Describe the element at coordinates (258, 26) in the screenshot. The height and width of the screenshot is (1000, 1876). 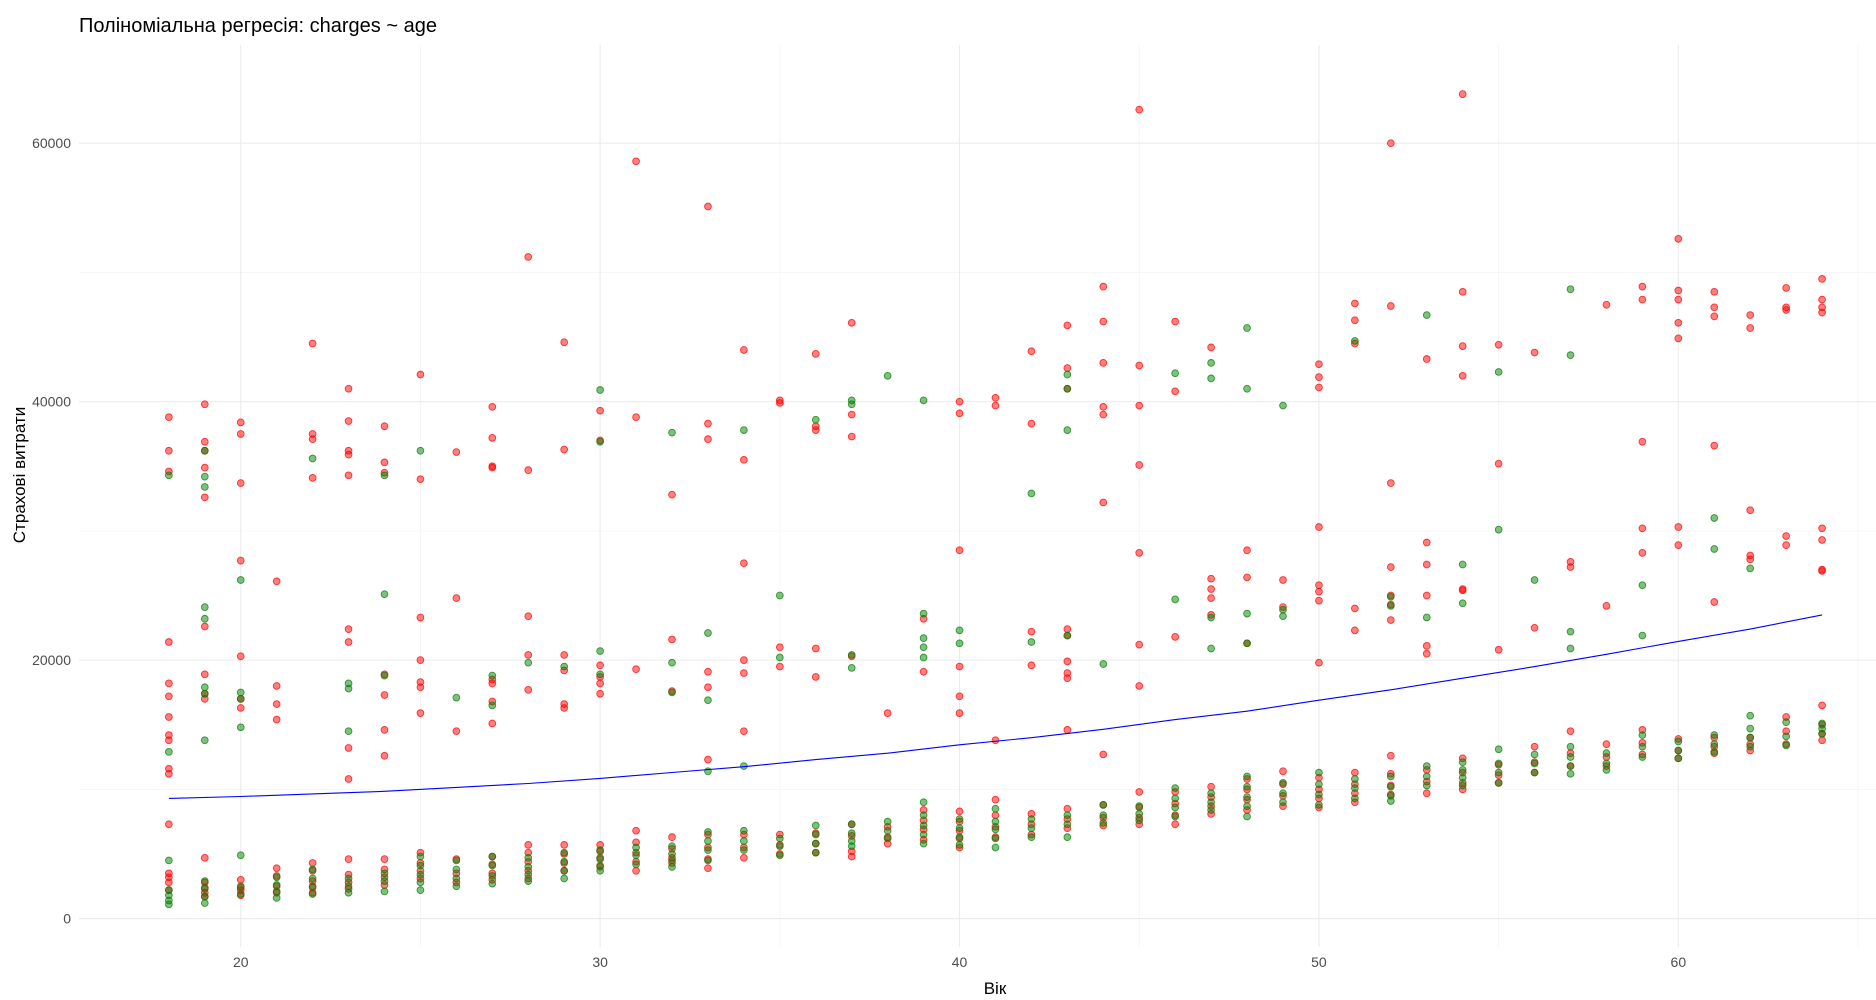
I see `chart-title: Поліноміальна регресія: charges ~ age` at that location.